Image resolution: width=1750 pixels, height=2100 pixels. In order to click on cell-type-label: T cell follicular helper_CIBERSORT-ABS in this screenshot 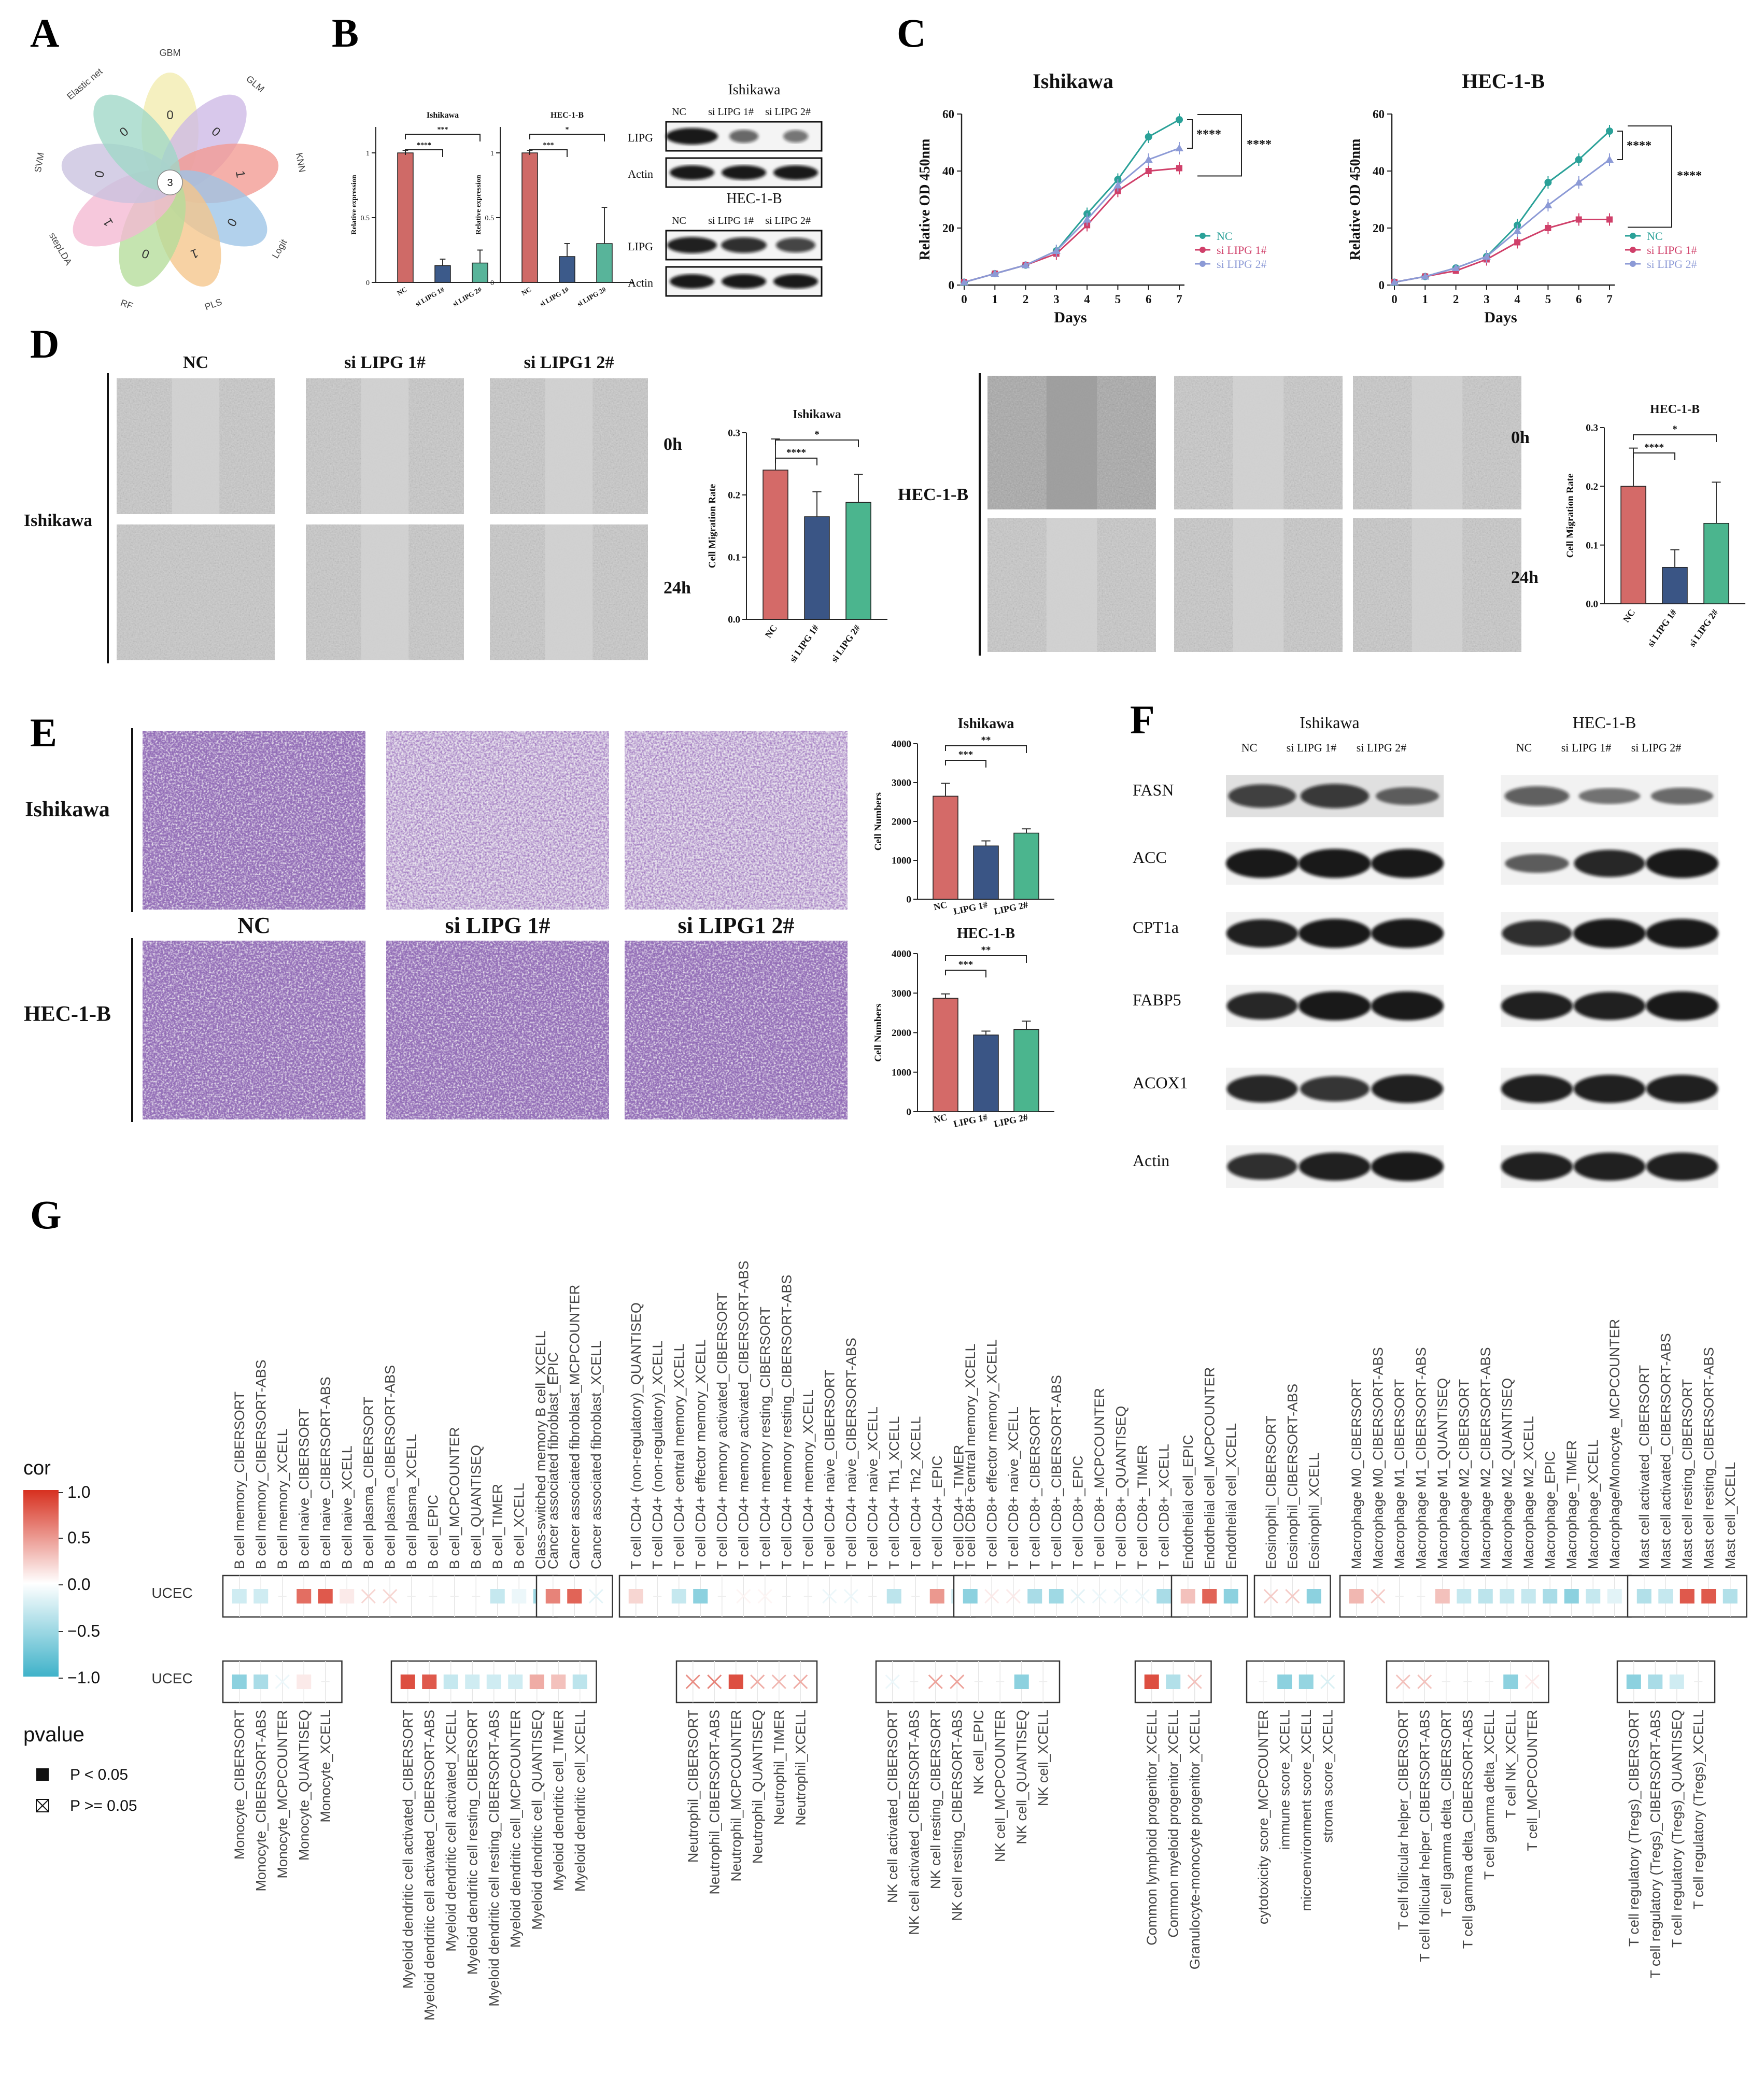, I will do `click(1424, 1836)`.